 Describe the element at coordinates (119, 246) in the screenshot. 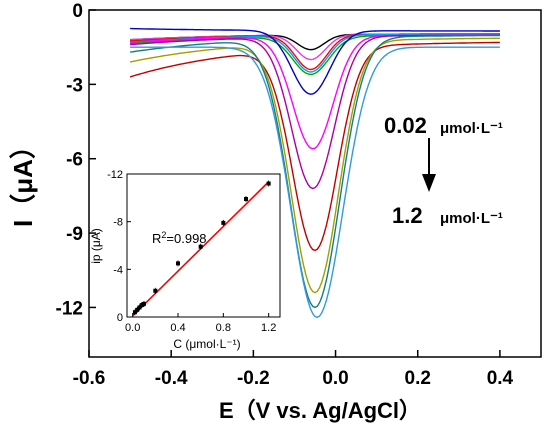

I see `inset-y-ticks: -12 -8 -4 0` at that location.